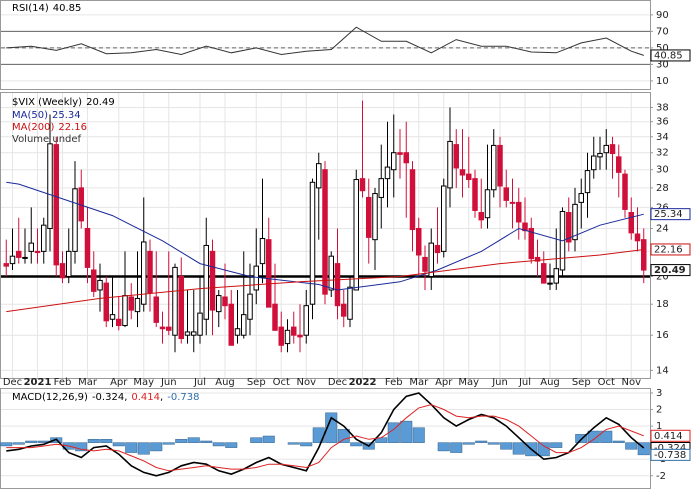 The width and height of the screenshot is (691, 489). I want to click on x-tick-label: Nov, so click(306, 382).